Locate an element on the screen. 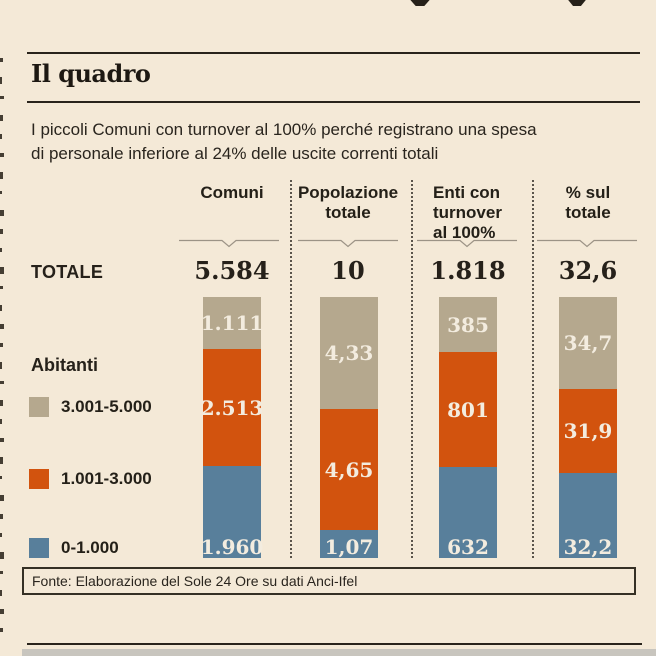 This screenshot has height=656, width=656. bar-segment: 1,07 is located at coordinates (349, 544).